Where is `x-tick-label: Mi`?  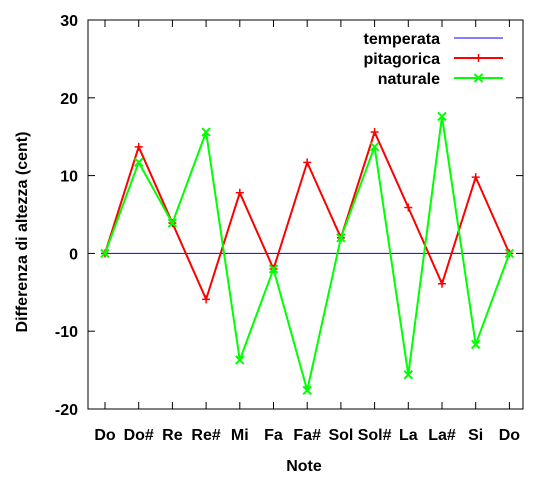
x-tick-label: Mi is located at coordinates (240, 435).